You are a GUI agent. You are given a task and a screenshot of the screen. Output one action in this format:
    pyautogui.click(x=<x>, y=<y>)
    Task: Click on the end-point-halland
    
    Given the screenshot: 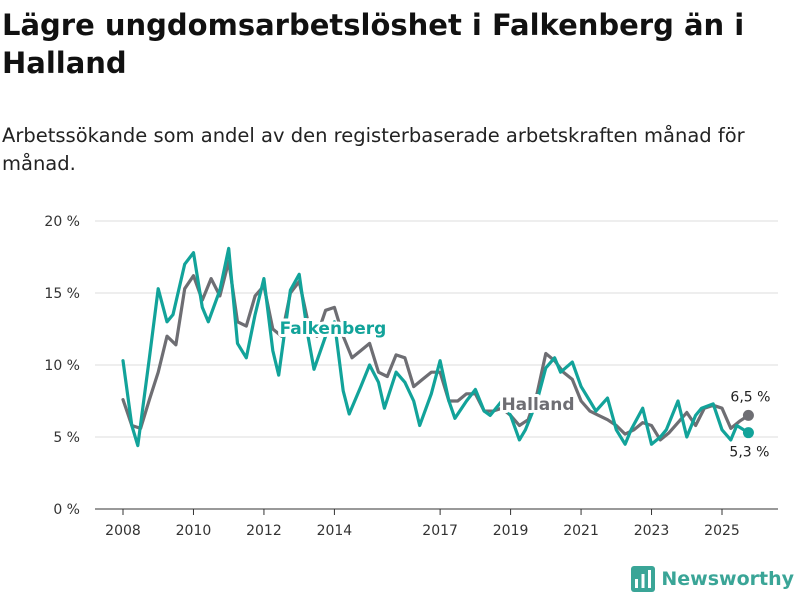 What is the action you would take?
    pyautogui.click(x=748, y=415)
    